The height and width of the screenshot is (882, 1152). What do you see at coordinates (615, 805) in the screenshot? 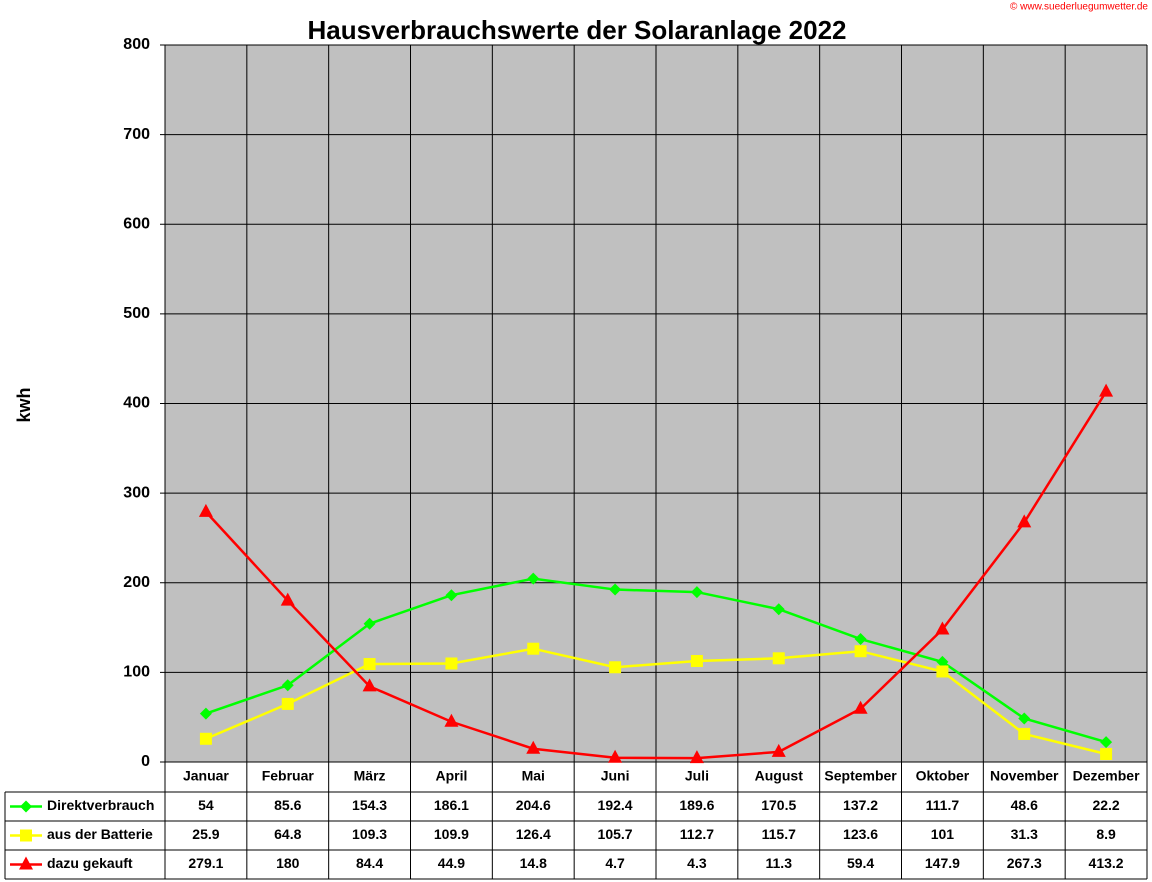
I see `table-value: 192.4` at bounding box center [615, 805].